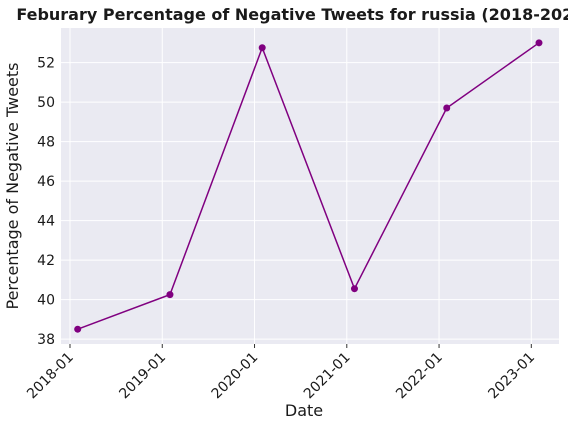  Describe the element at coordinates (46, 222) in the screenshot. I see `y-tick-label: 44` at that location.